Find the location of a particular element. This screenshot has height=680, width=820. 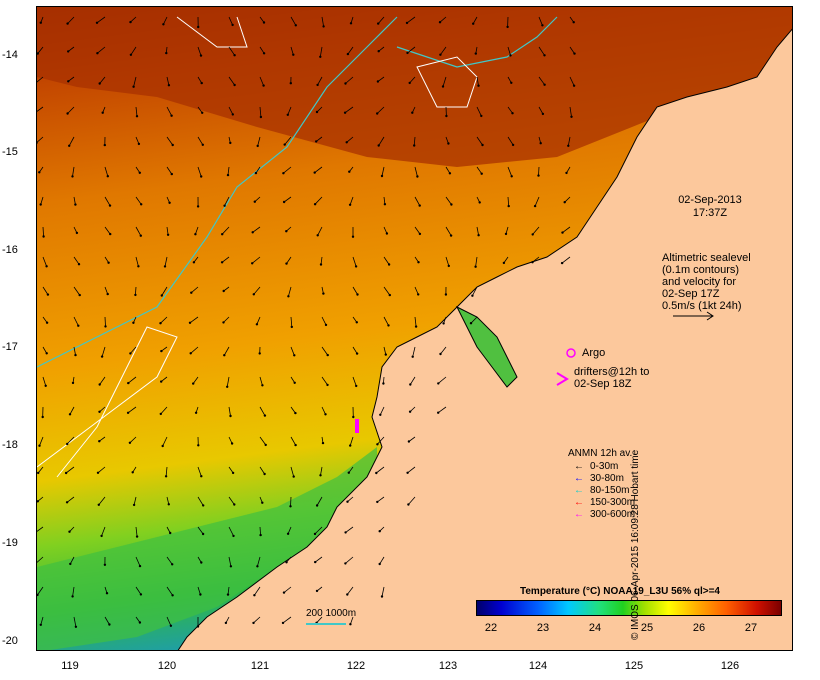

anmn-mooring-marker is located at coordinates (357, 426).